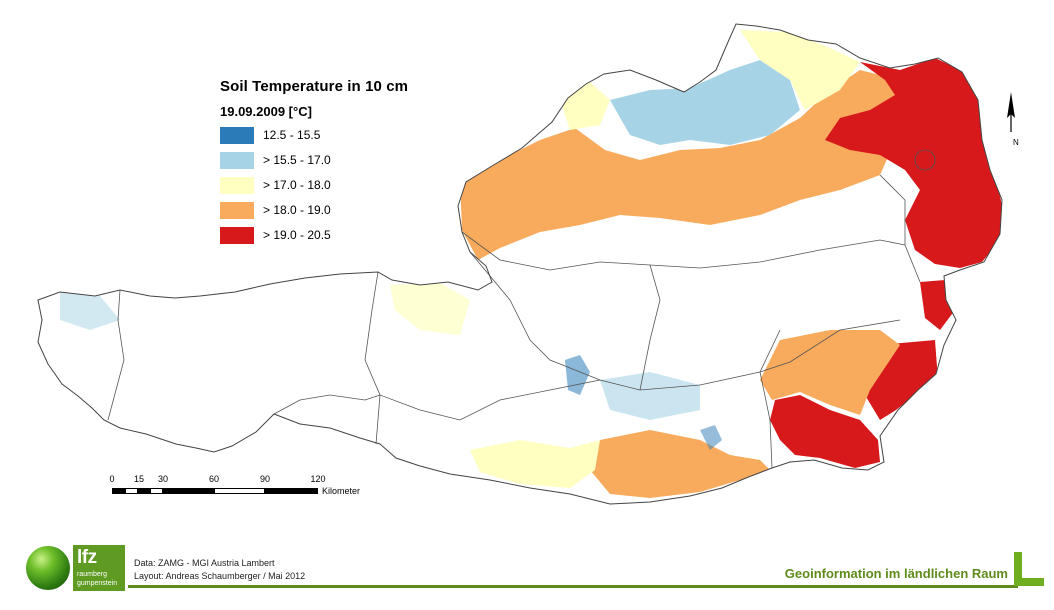 This screenshot has height=610, width=1054. What do you see at coordinates (900, 228) in the screenshot?
I see `boundary-vienna-burgenland` at bounding box center [900, 228].